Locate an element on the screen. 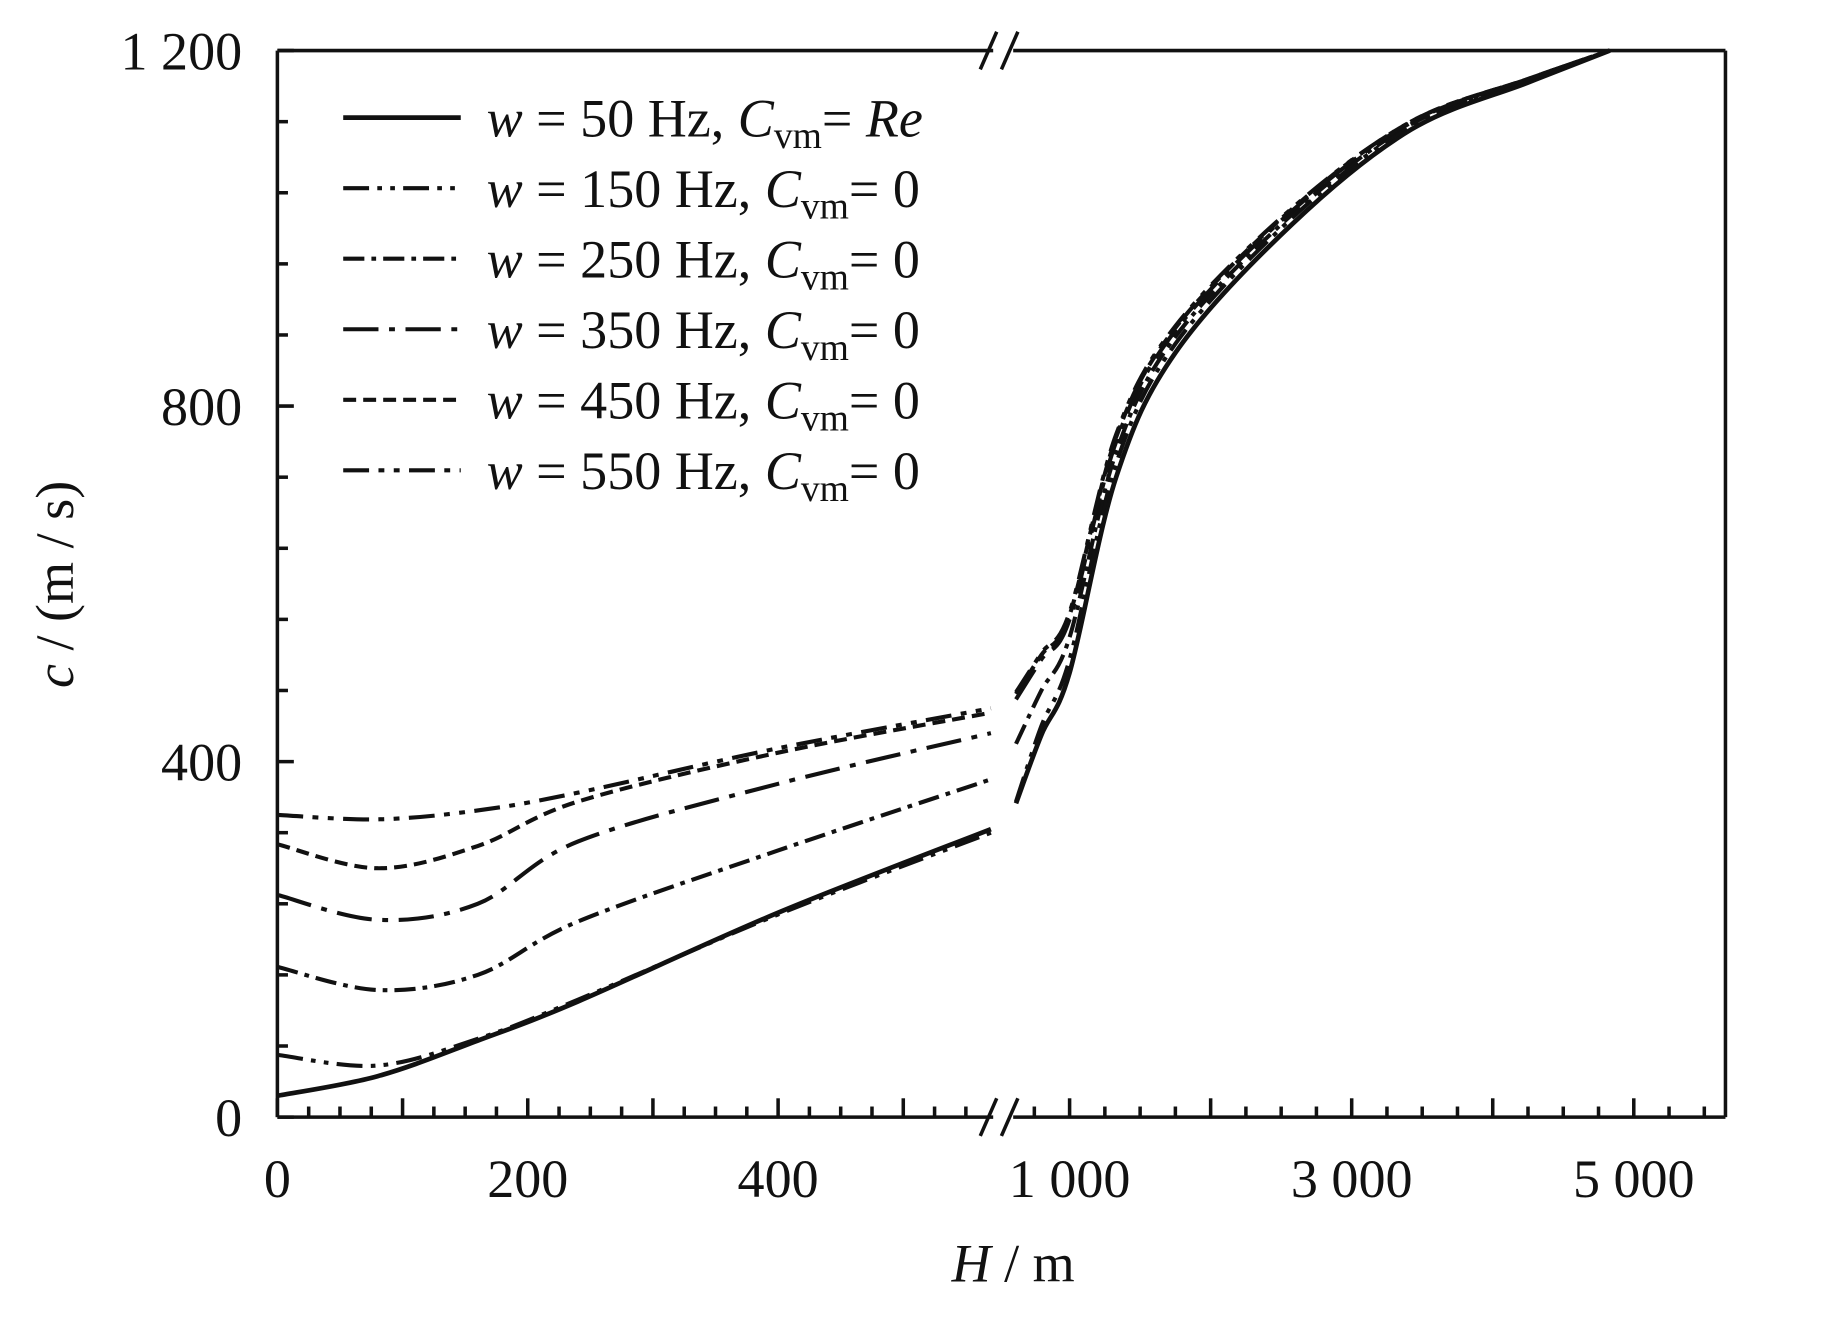 This screenshot has height=1317, width=1843. x-tick-label: 200 is located at coordinates (527, 1179).